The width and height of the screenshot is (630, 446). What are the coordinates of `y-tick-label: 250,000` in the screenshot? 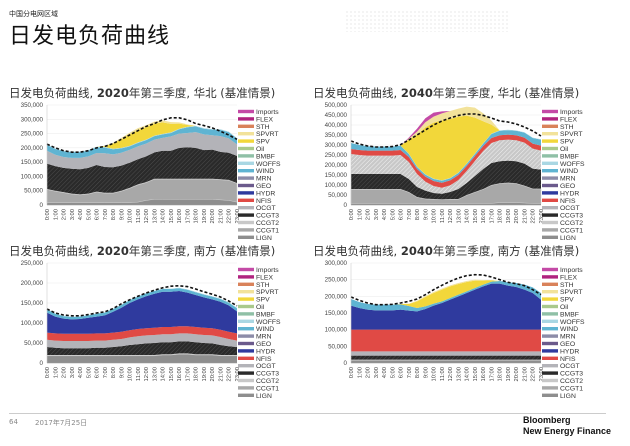 It's located at (336, 155).